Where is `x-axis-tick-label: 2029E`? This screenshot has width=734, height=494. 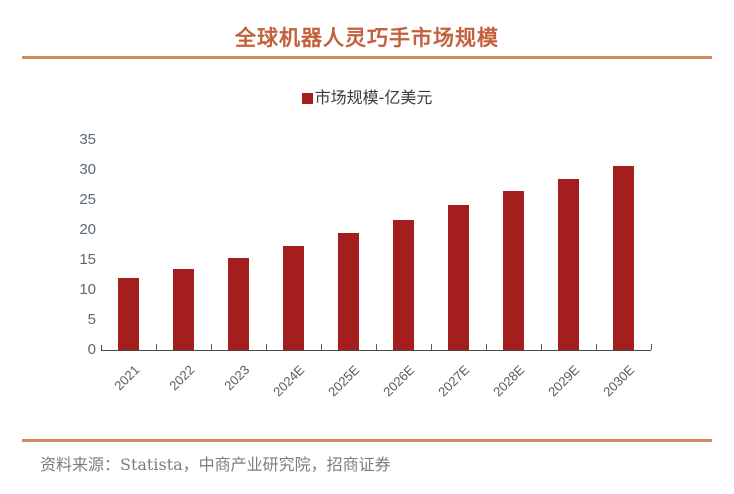 x-axis-tick-label: 2029E is located at coordinates (563, 381).